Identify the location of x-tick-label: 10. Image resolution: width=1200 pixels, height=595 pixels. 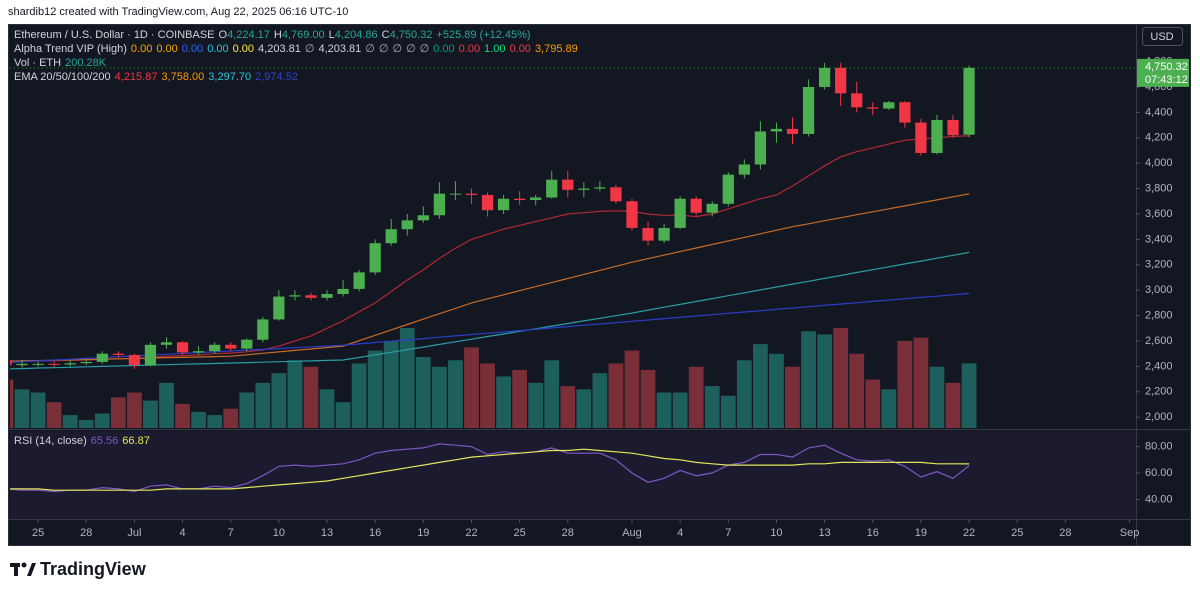
(279, 533).